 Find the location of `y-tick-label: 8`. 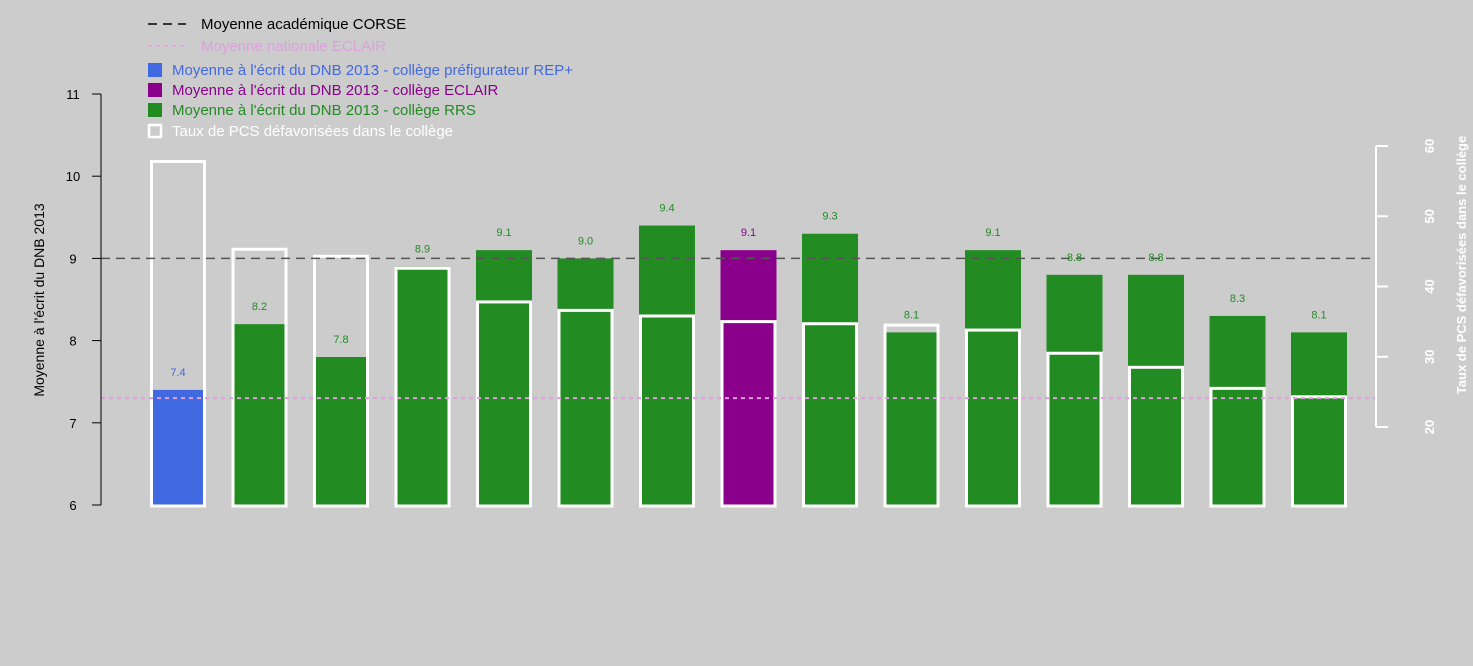

y-tick-label: 8 is located at coordinates (72, 341).